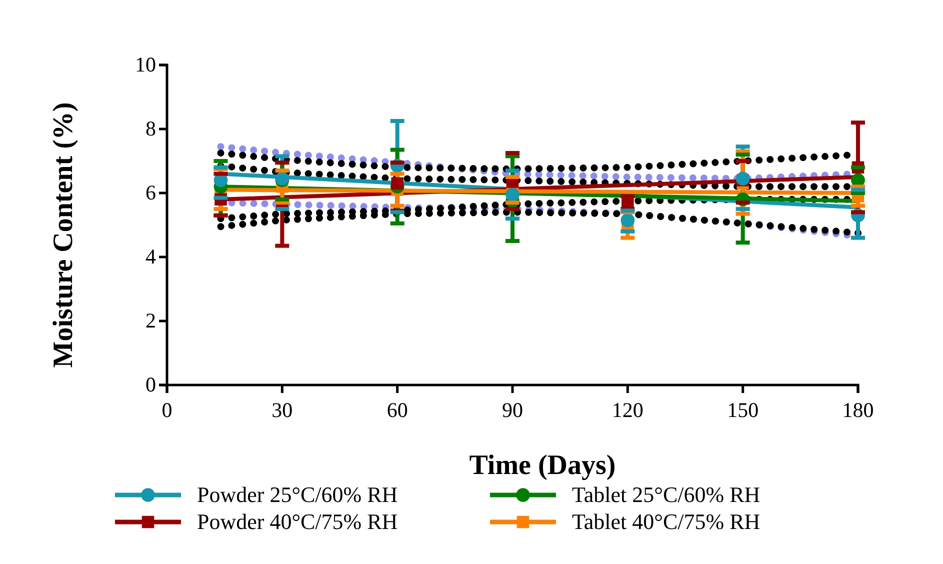 The width and height of the screenshot is (943, 564). Describe the element at coordinates (151, 128) in the screenshot. I see `y-tick-label: 8` at that location.